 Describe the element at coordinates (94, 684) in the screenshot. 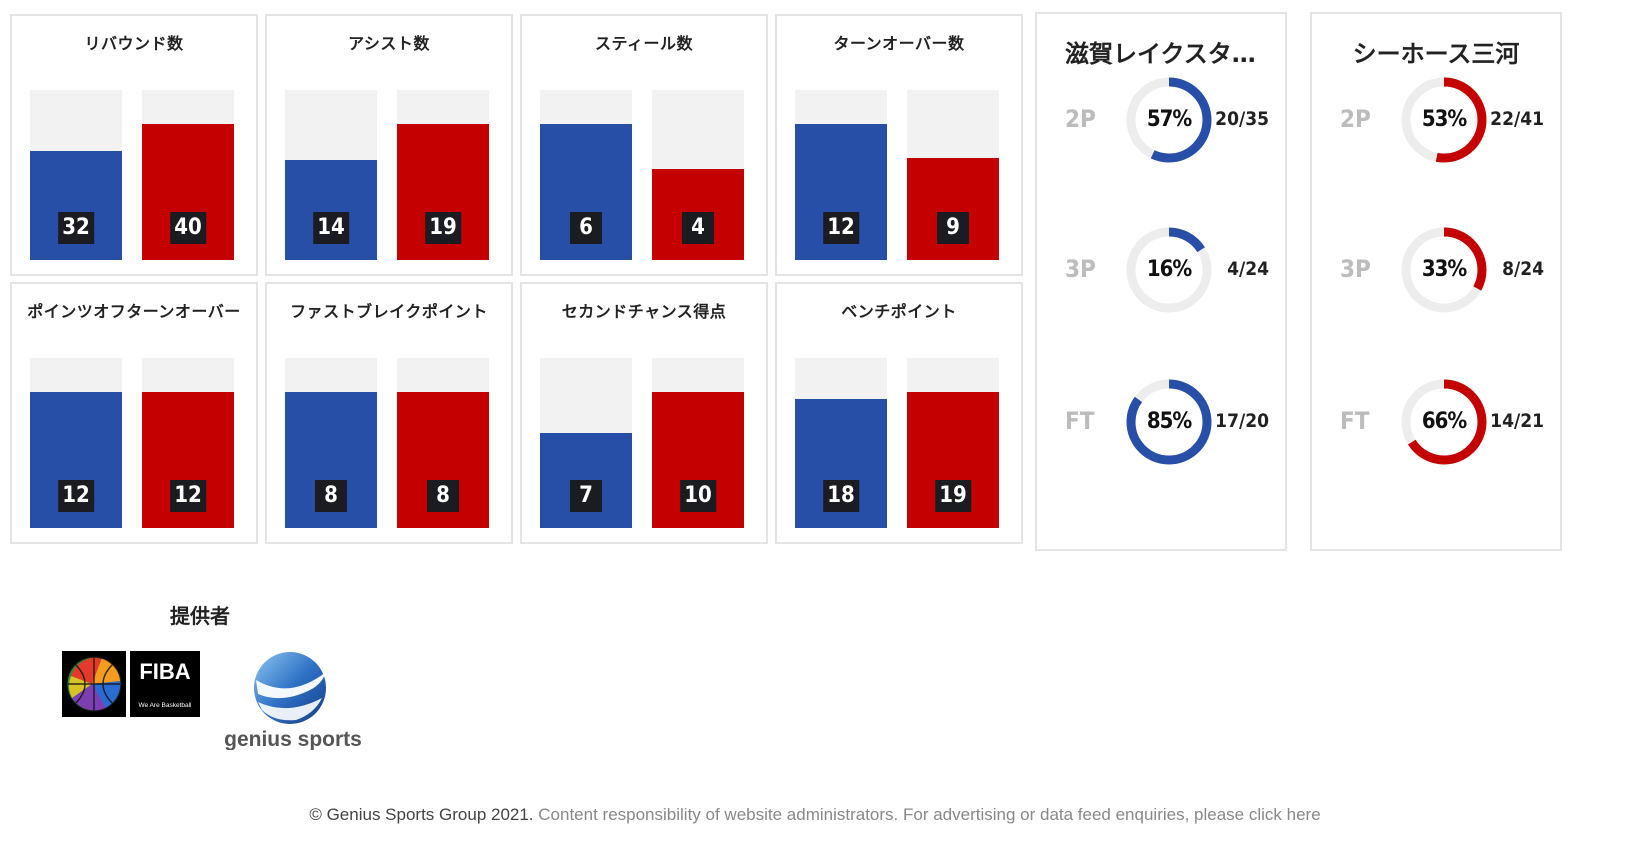

I see `fiba-ball-icon` at that location.